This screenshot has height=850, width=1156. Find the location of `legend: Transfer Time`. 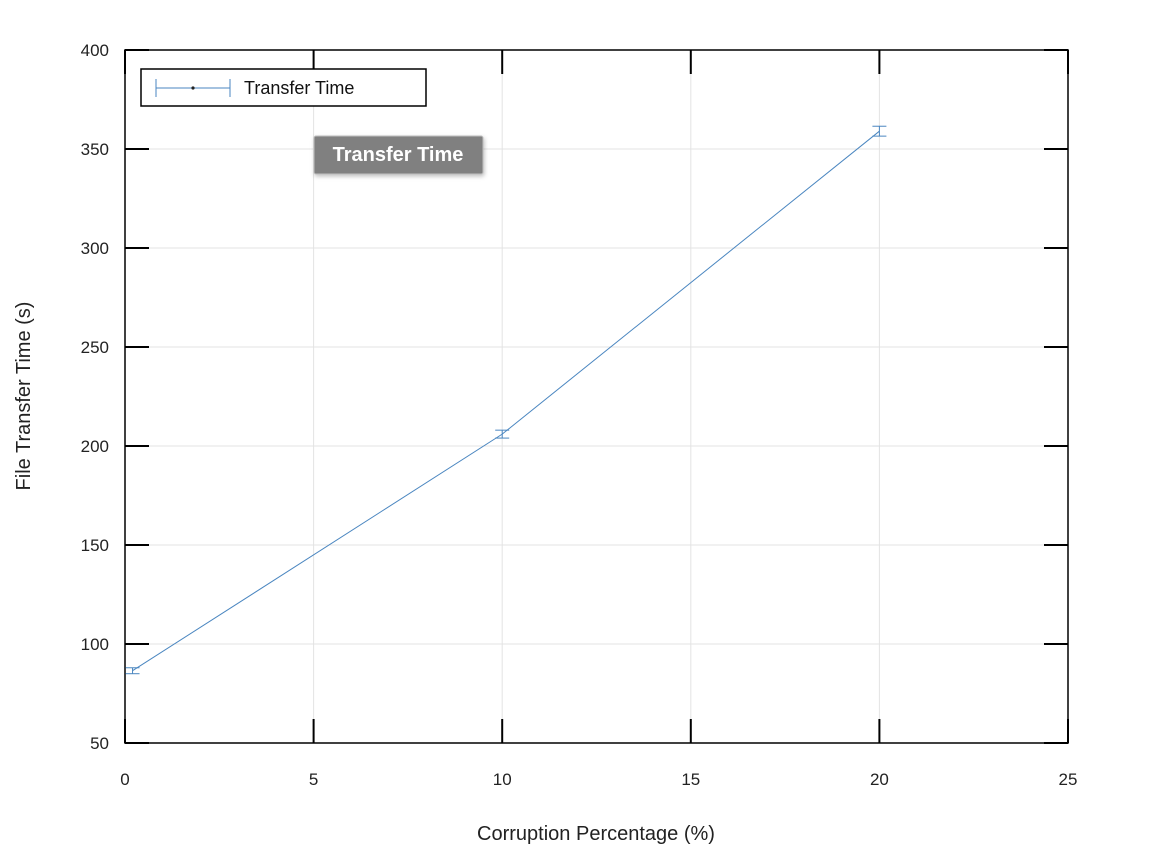

legend: Transfer Time is located at coordinates (283, 87).